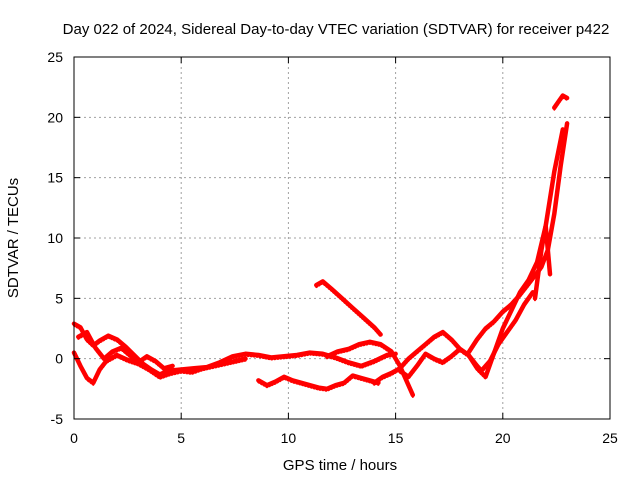 This screenshot has height=480, width=640. I want to click on x-tick-label: 5, so click(181, 438).